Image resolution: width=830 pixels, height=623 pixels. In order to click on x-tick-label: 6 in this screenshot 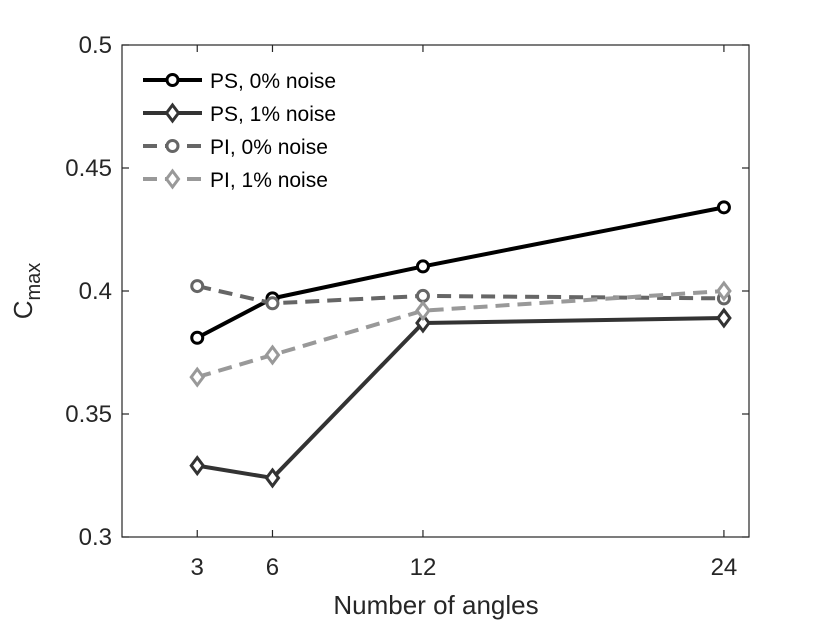, I will do `click(272, 567)`.